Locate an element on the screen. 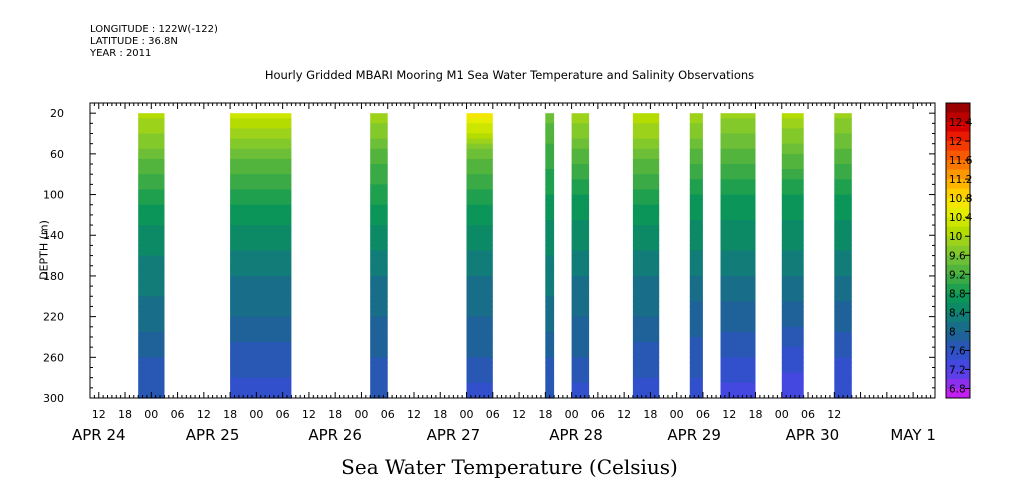 The image size is (1009, 504). colorbar-label: 8.8 is located at coordinates (957, 294).